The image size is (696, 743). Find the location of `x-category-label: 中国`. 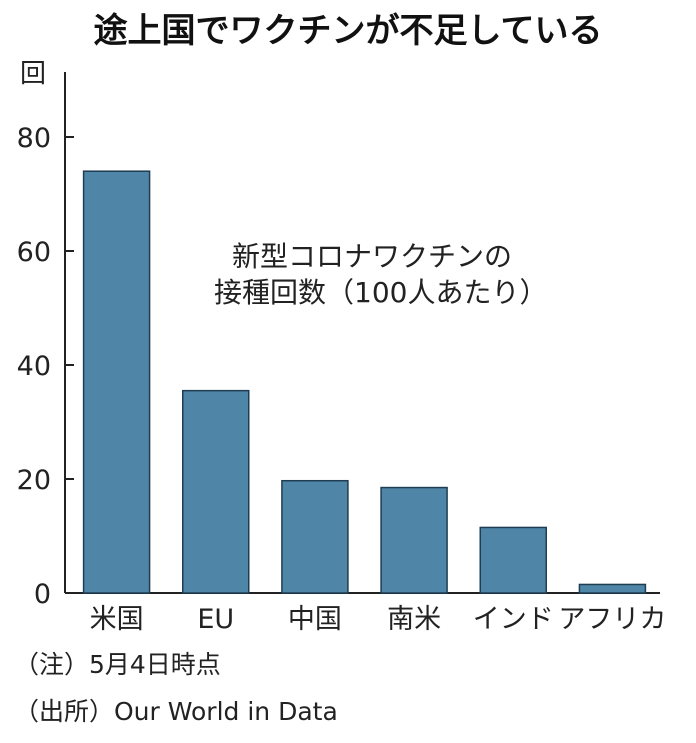

x-category-label: 中国 is located at coordinates (315, 619).